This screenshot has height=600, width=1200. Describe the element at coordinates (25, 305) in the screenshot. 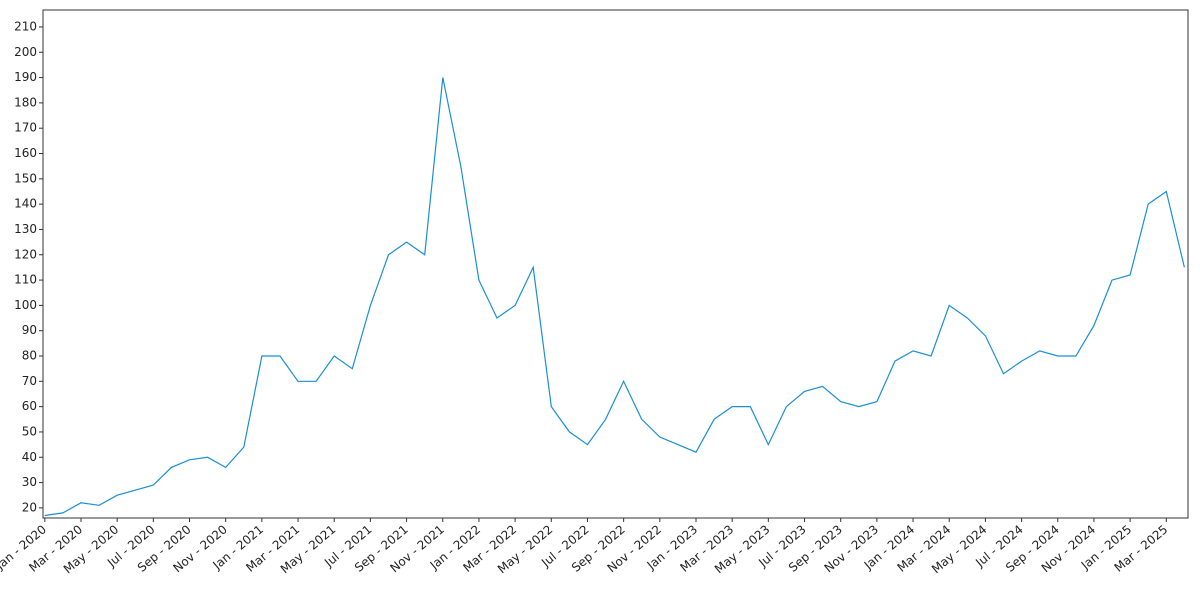

I see `y-tick-label: 100` at that location.